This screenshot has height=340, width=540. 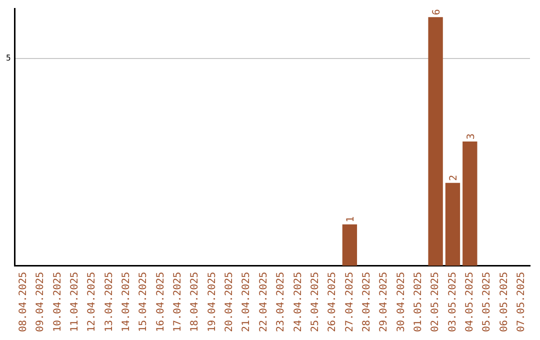 What do you see at coordinates (366, 302) in the screenshot?
I see `x-tick-label: 28.04.2025` at bounding box center [366, 302].